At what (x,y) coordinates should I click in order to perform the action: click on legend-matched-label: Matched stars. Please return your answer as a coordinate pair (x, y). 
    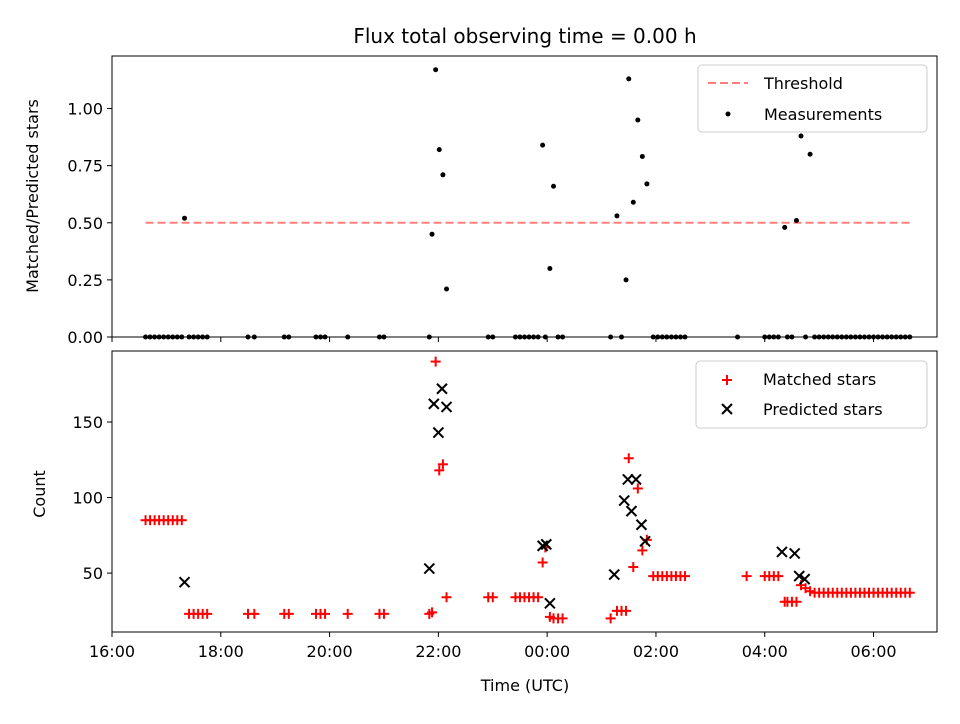
    Looking at the image, I should click on (819, 379).